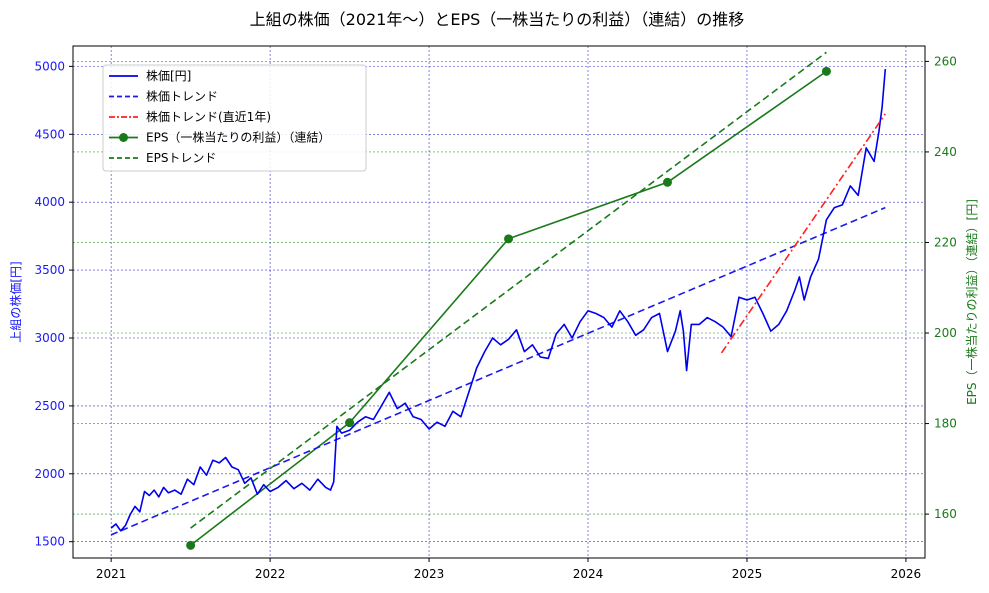 This screenshot has height=593, width=989. Describe the element at coordinates (945, 333) in the screenshot. I see `tick-label-right: 200` at that location.